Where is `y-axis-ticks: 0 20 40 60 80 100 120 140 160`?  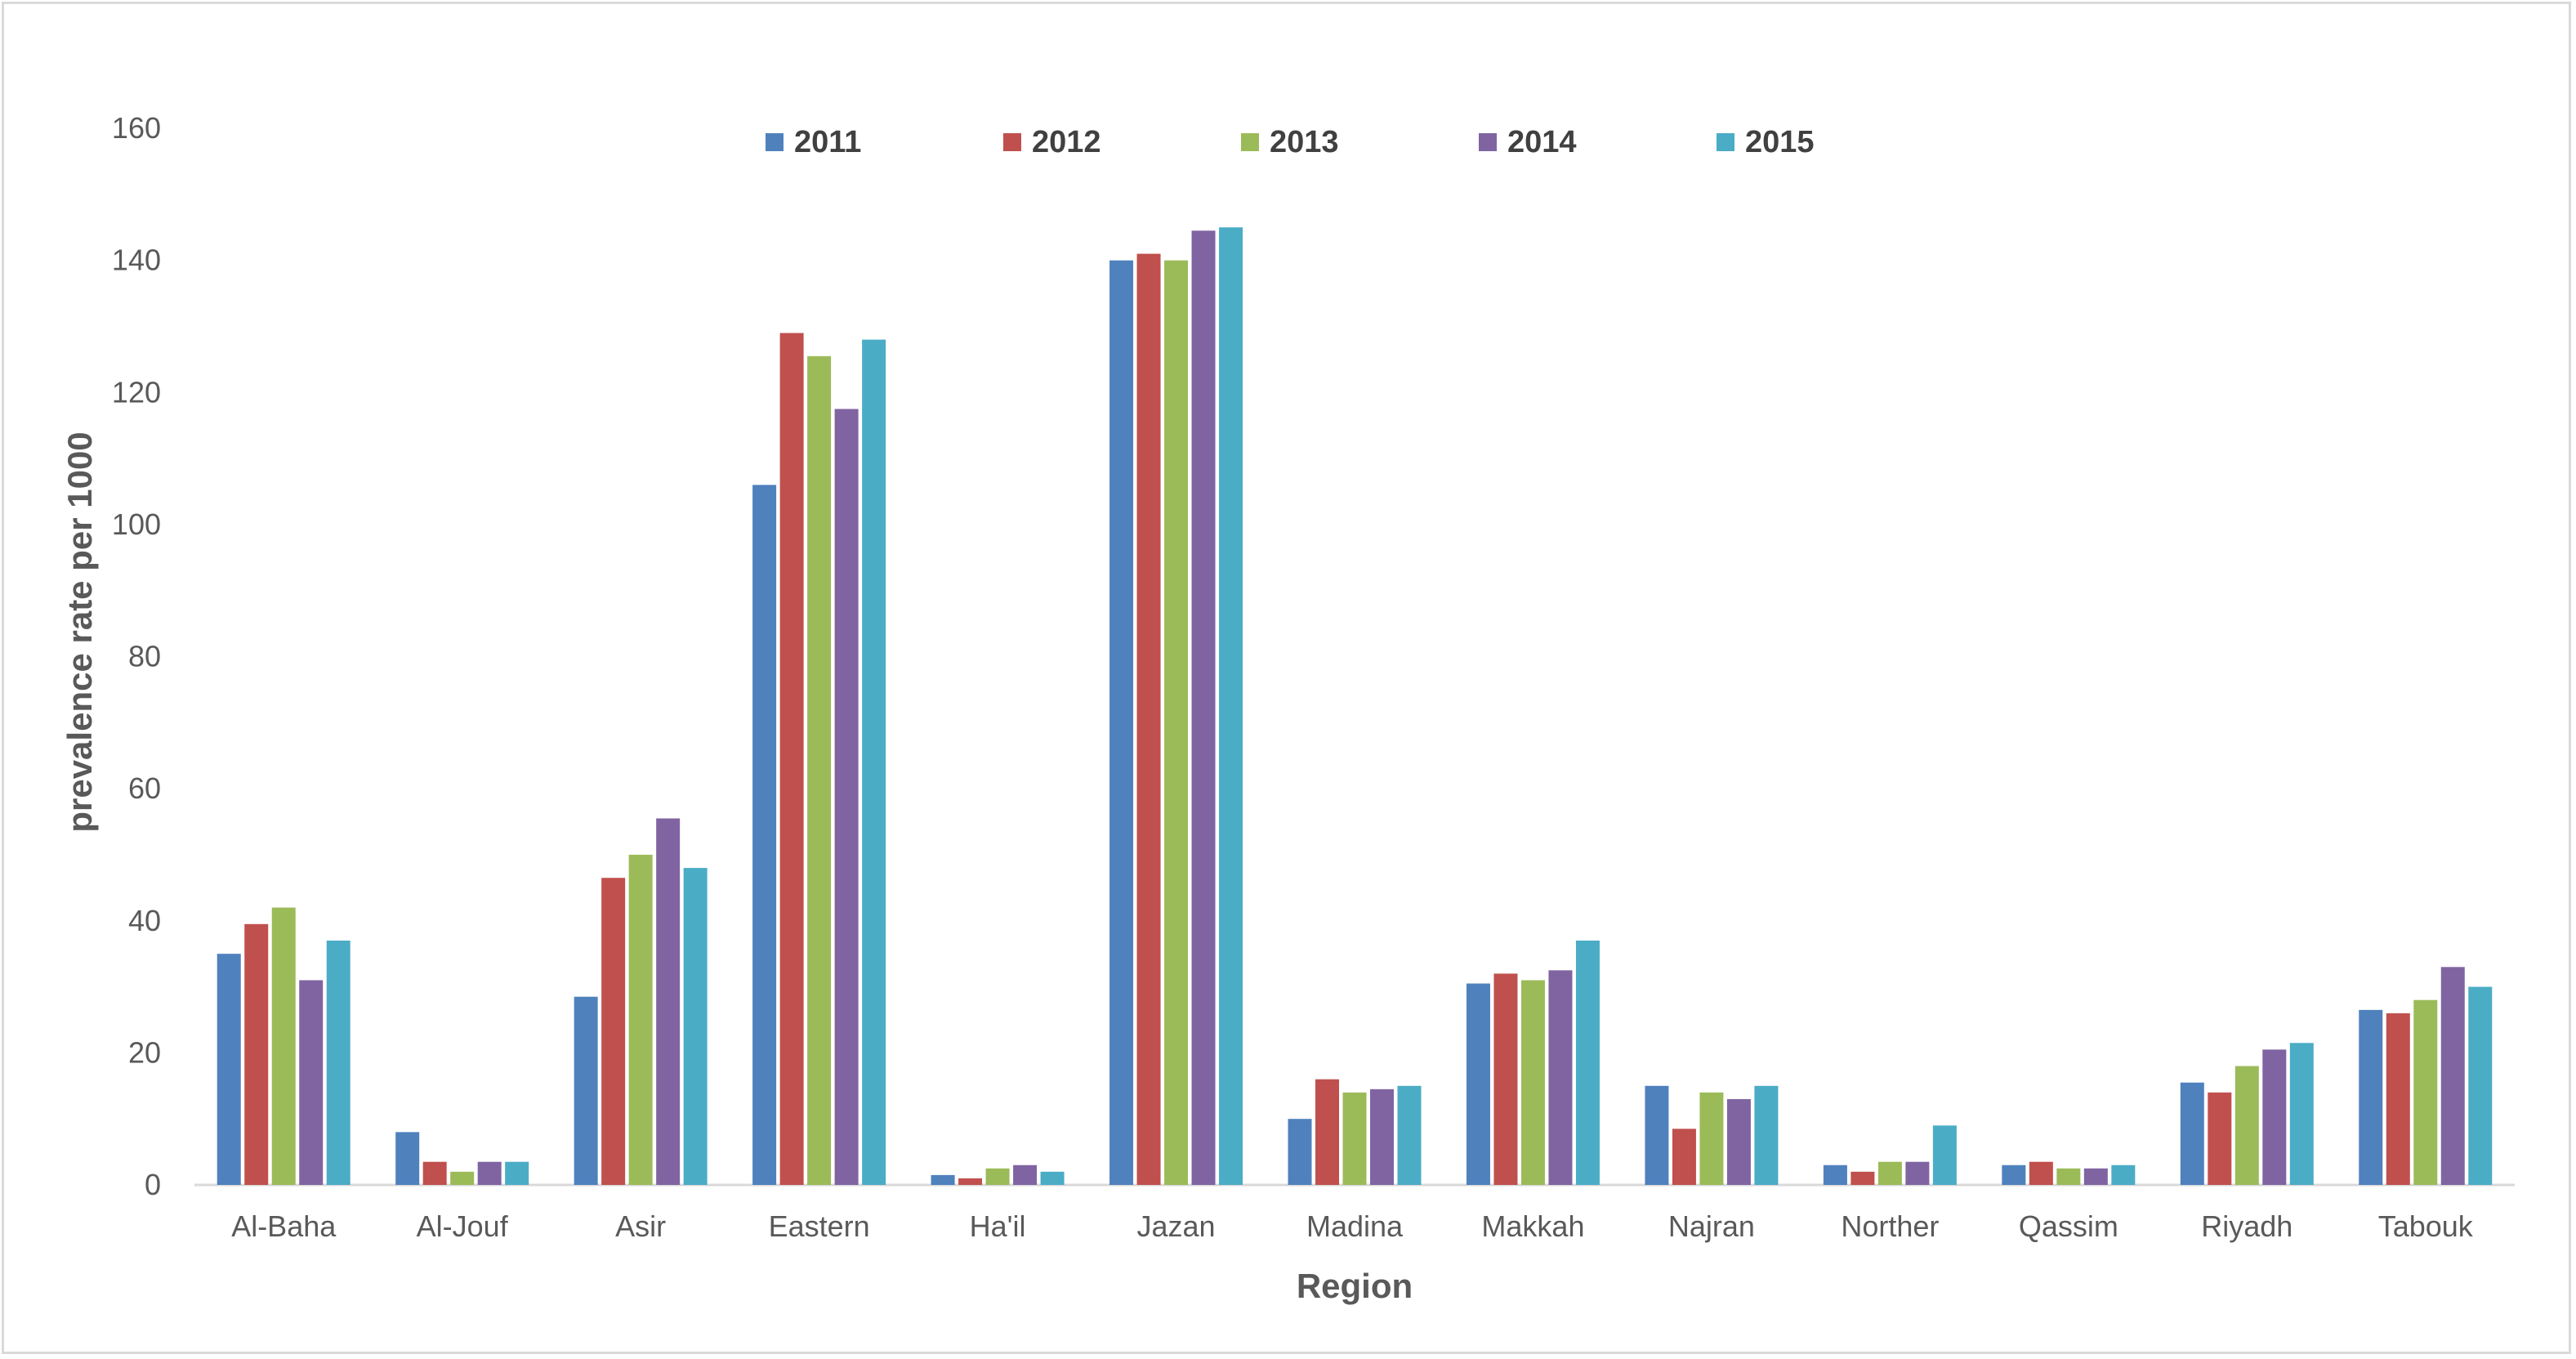 y-axis-ticks: 0 20 40 60 80 100 120 140 160 is located at coordinates (136, 656).